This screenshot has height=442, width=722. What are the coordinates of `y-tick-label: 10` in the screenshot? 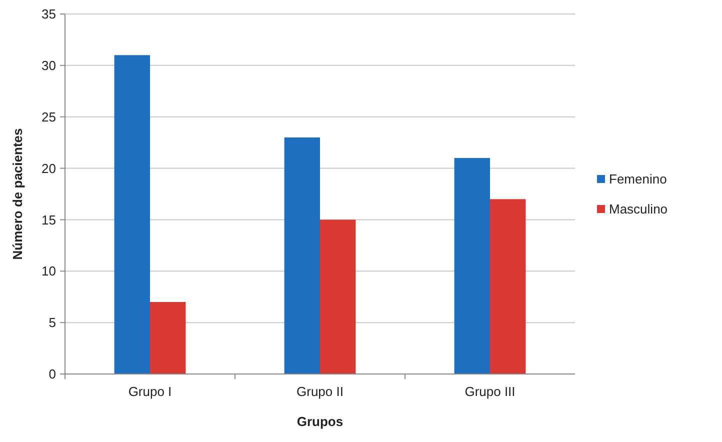 It's located at (49, 271).